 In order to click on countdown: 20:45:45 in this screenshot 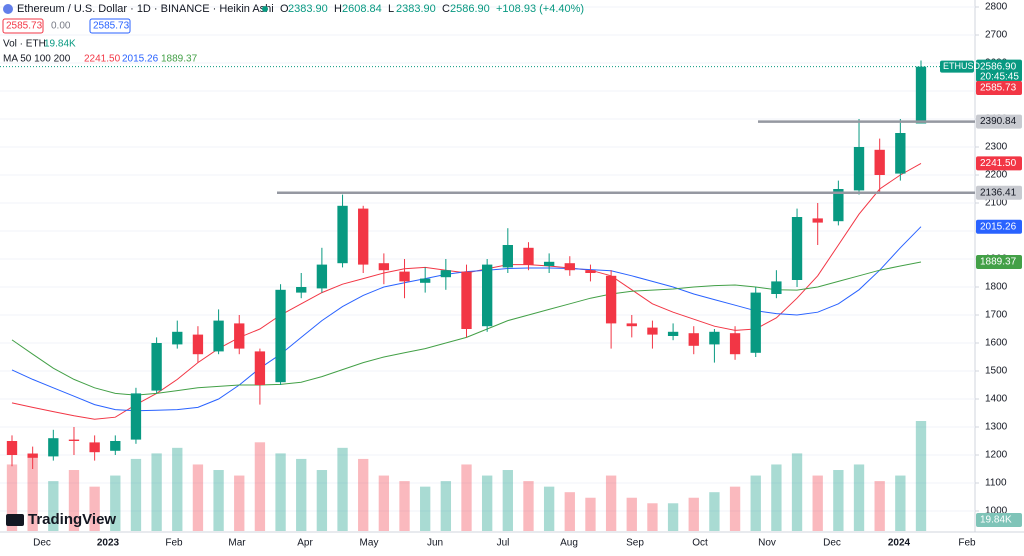, I will do `click(999, 76)`.